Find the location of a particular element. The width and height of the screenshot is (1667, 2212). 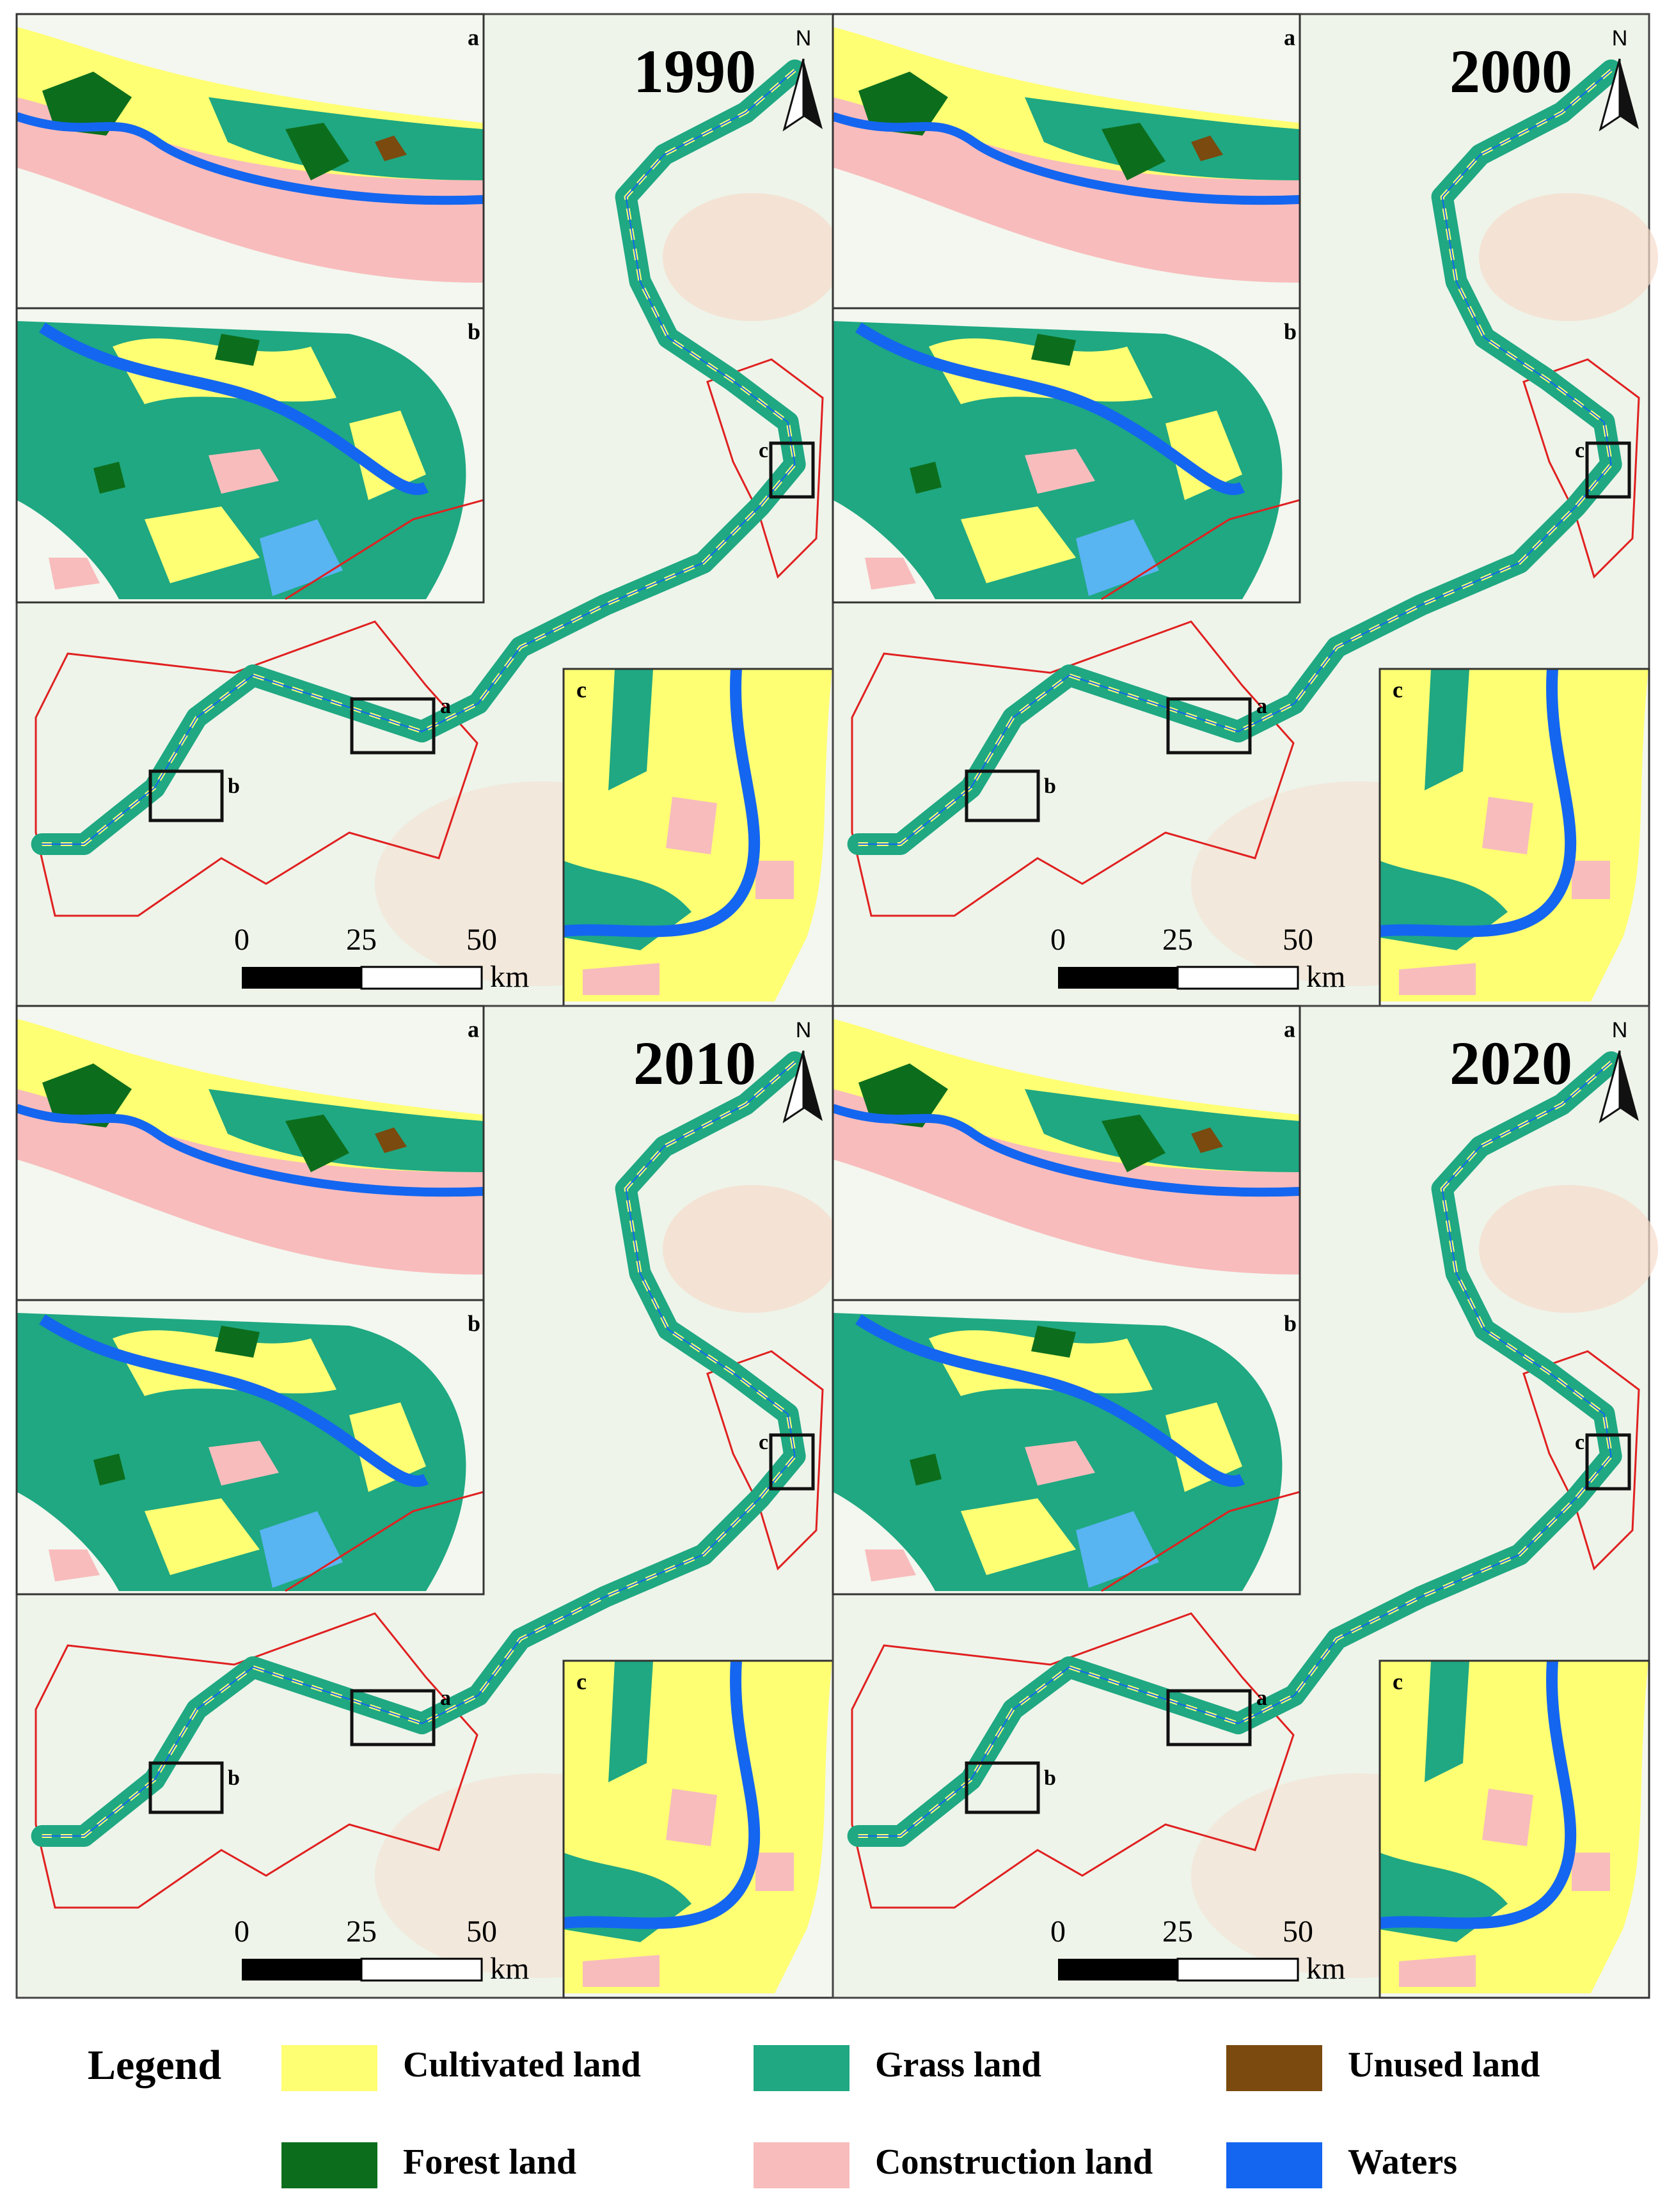

legend-label: Waters is located at coordinates (1403, 2162).